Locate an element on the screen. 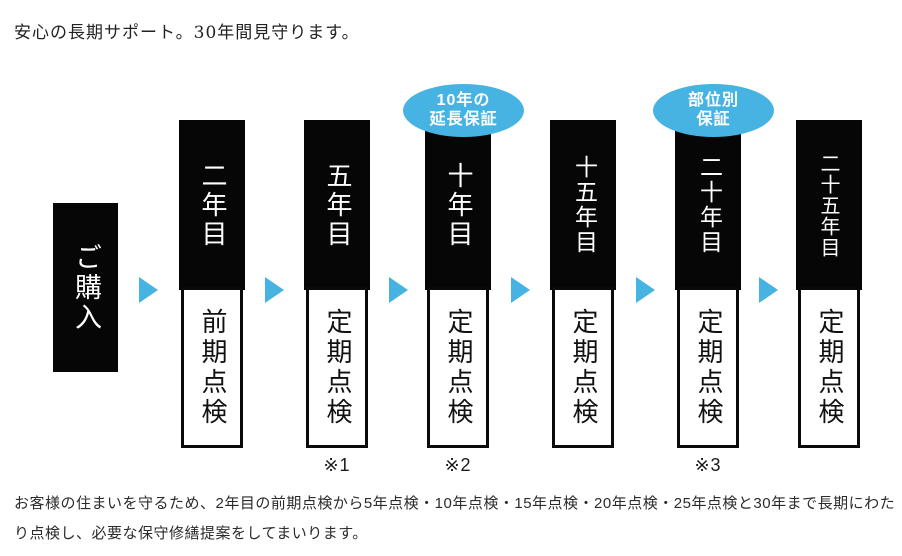  stage-year-25-inspection-box: 定期点検 is located at coordinates (829, 367).